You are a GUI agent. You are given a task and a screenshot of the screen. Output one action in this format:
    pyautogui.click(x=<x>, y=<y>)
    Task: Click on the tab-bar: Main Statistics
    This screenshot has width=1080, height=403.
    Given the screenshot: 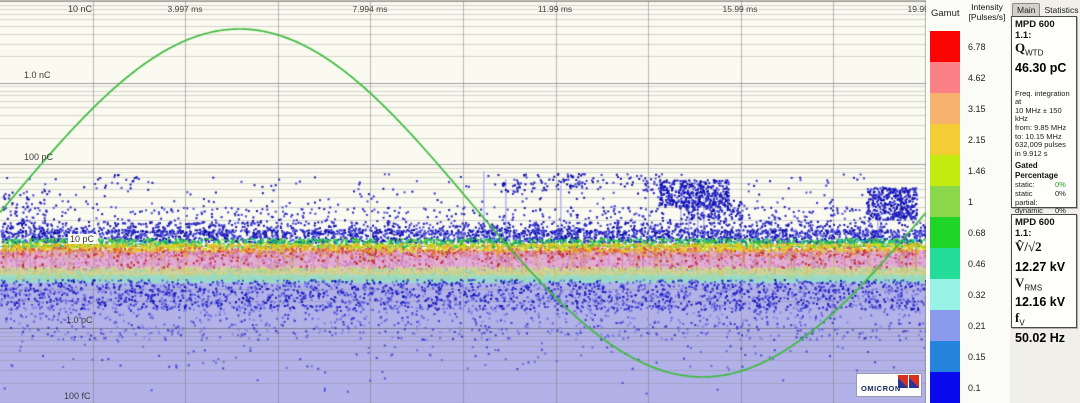 What is the action you would take?
    pyautogui.click(x=1046, y=8)
    